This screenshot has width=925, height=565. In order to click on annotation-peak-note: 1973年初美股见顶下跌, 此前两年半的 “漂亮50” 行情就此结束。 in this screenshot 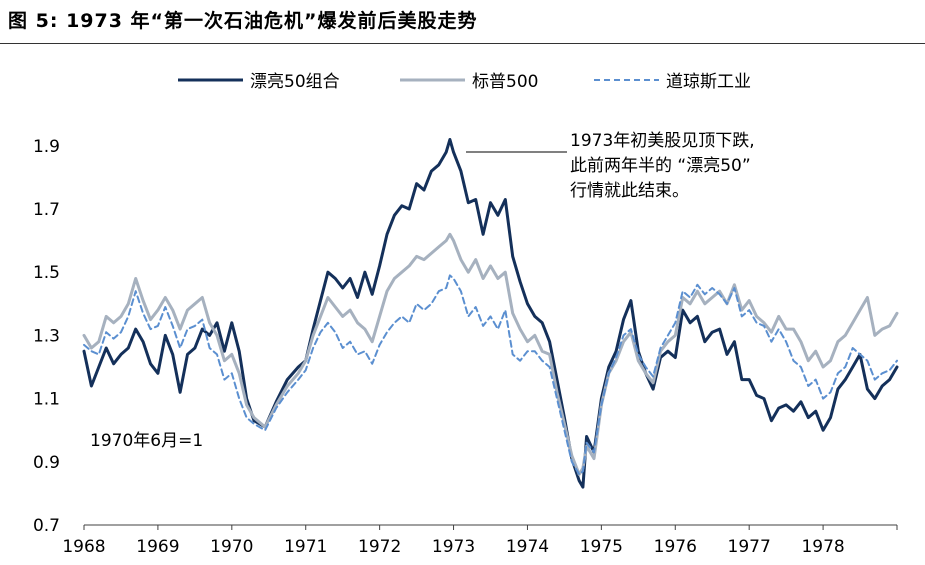, I will do `click(662, 166)`.